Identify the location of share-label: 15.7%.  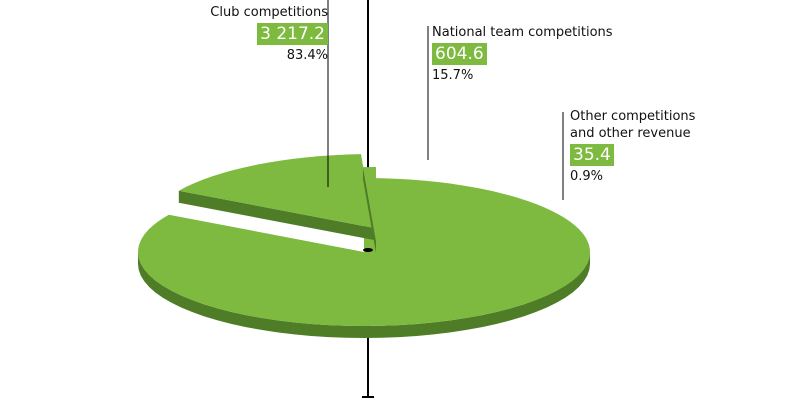
(453, 75).